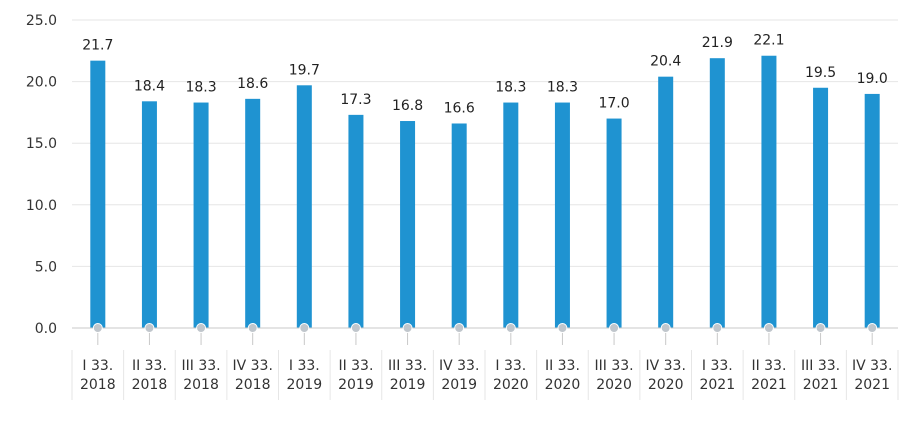  I want to click on data-label: 22.1, so click(768, 41).